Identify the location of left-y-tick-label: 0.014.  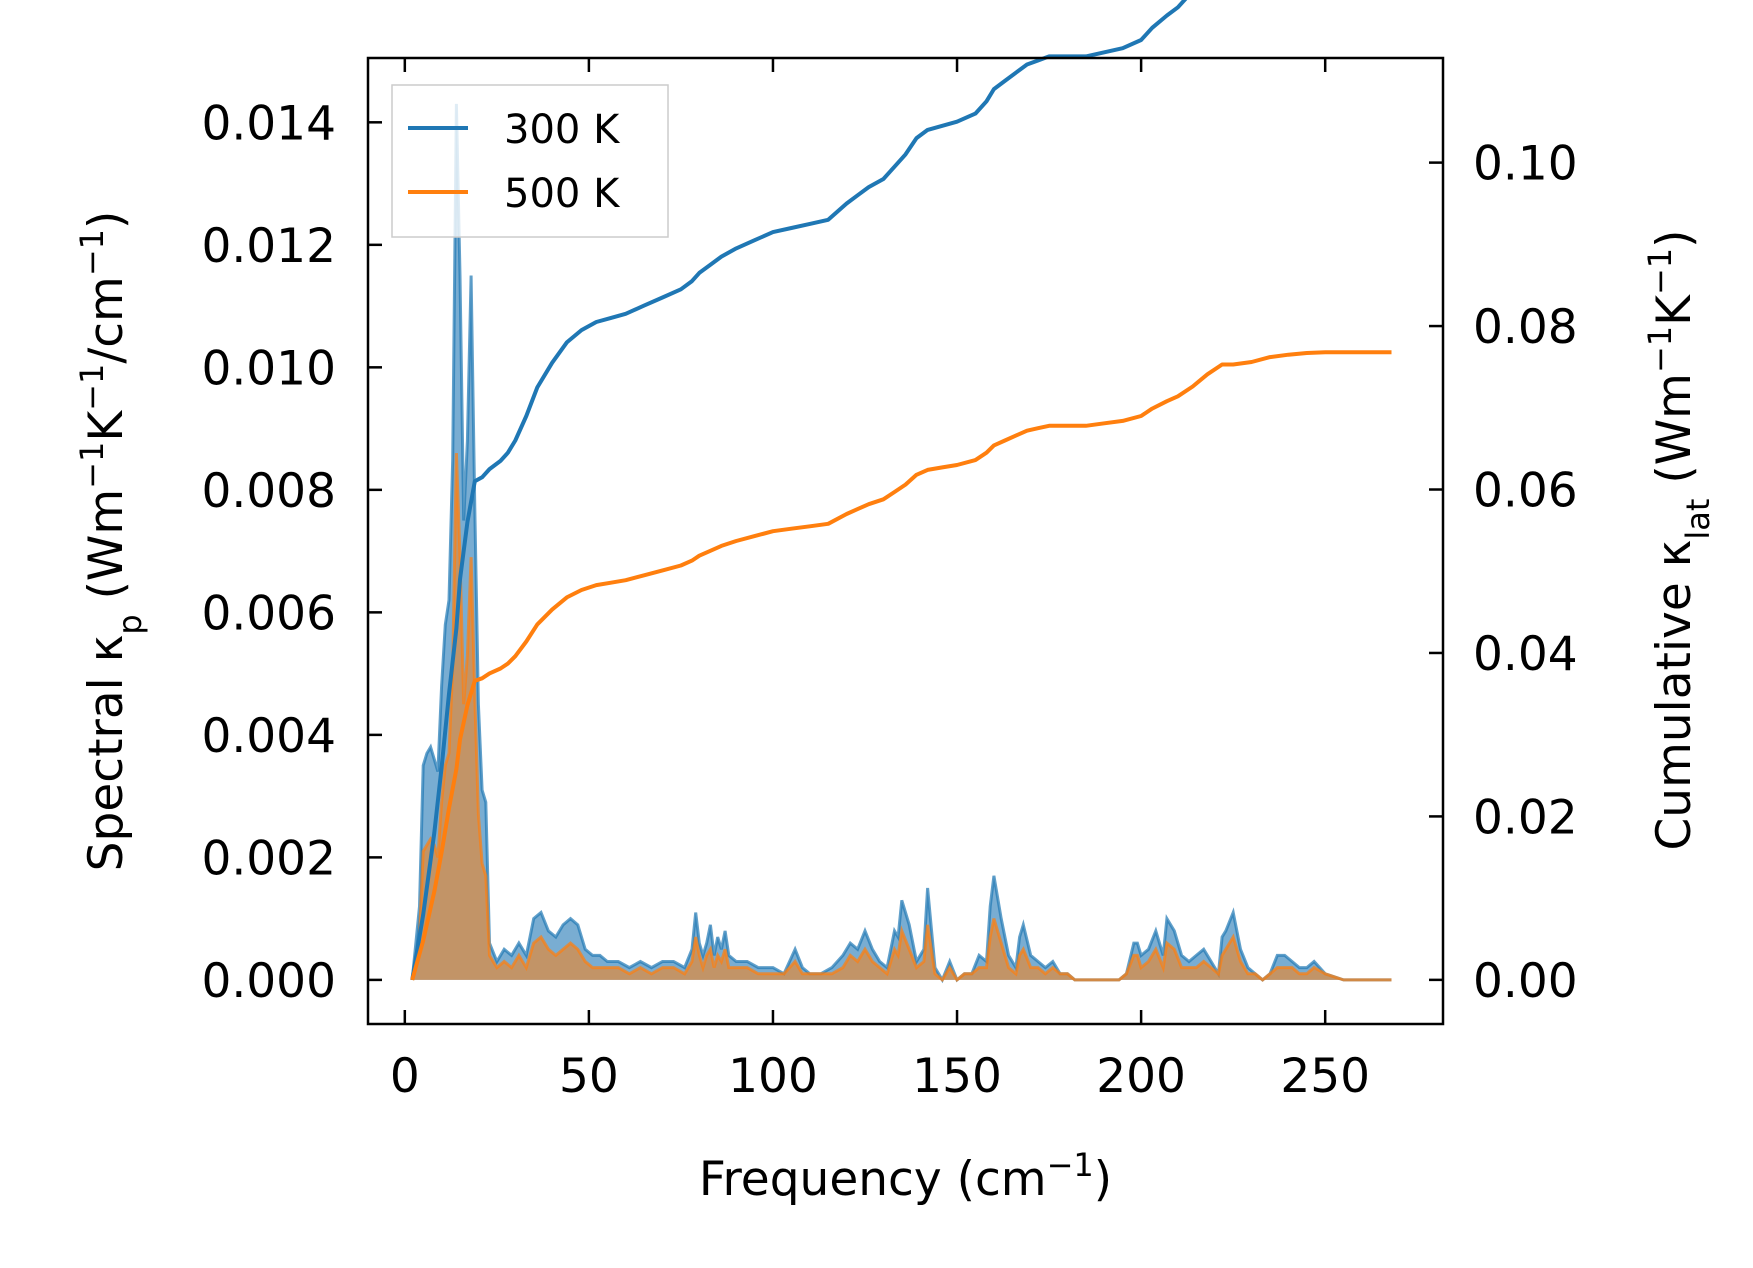
(268, 123).